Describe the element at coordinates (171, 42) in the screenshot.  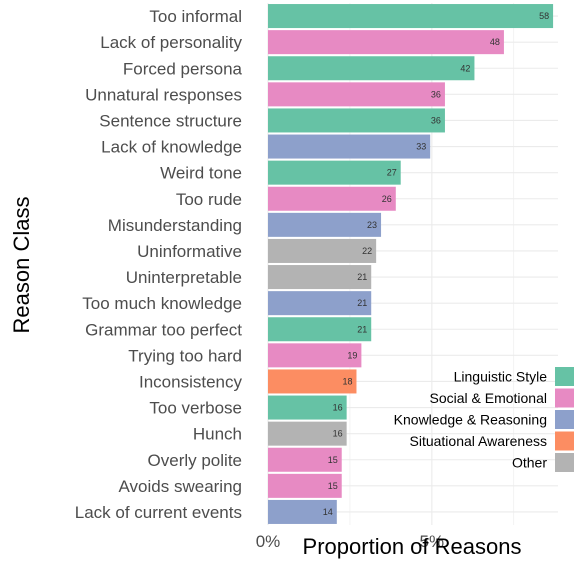
I see `category-label: Lack of personality` at that location.